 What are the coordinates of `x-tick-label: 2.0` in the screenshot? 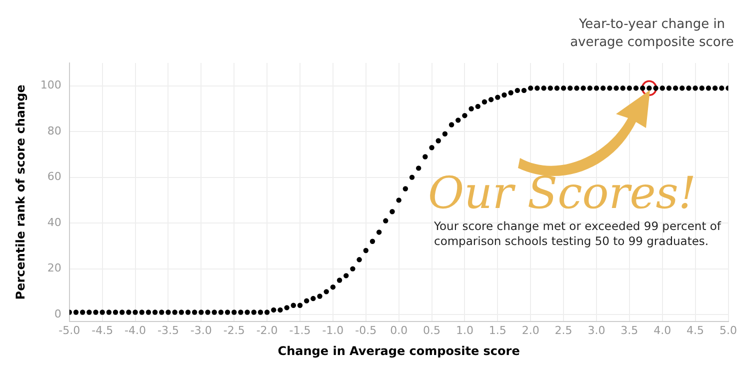 It's located at (531, 330).